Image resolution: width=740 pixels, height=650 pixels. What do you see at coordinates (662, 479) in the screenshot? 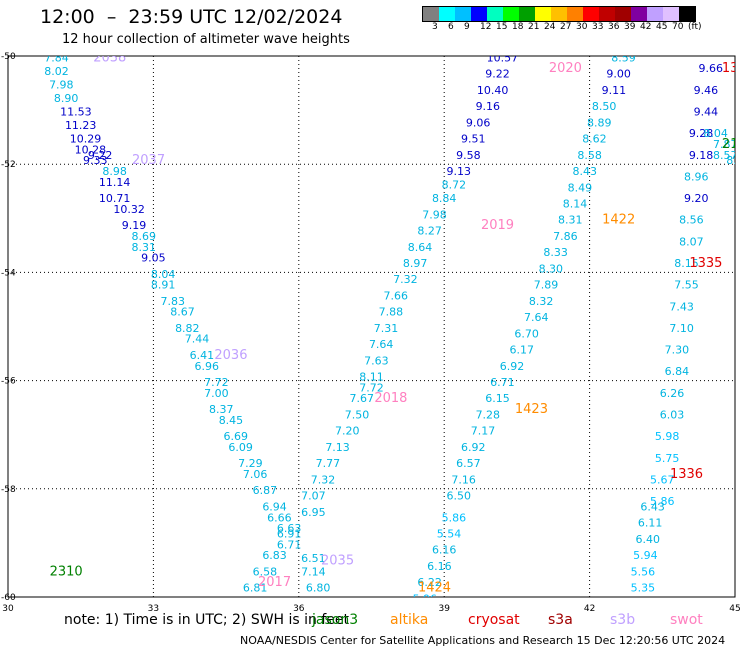
I see `wave-height-value: 5.67` at bounding box center [662, 479].